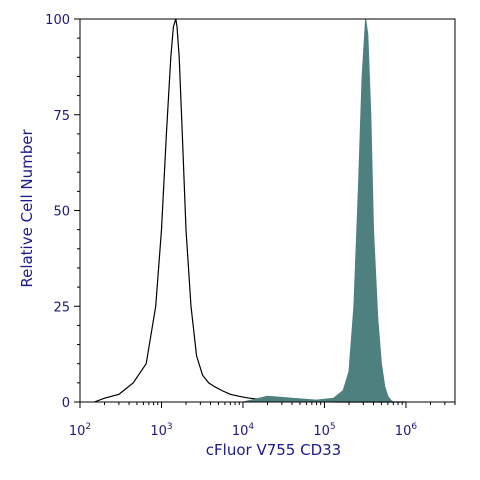 Image resolution: width=480 pixels, height=480 pixels. Describe the element at coordinates (57, 20) in the screenshot. I see `y-tick-label: 100` at that location.